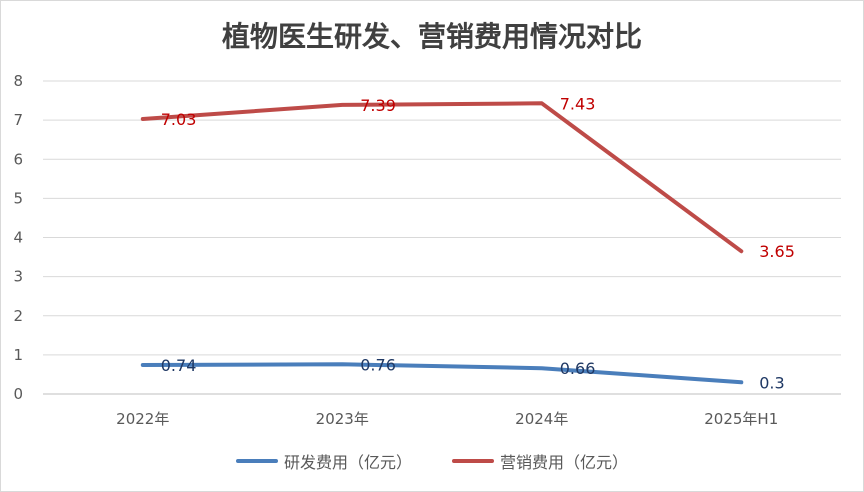 The width and height of the screenshot is (864, 492). I want to click on legend-label-rd: 研发费用（亿元）, so click(347, 462).